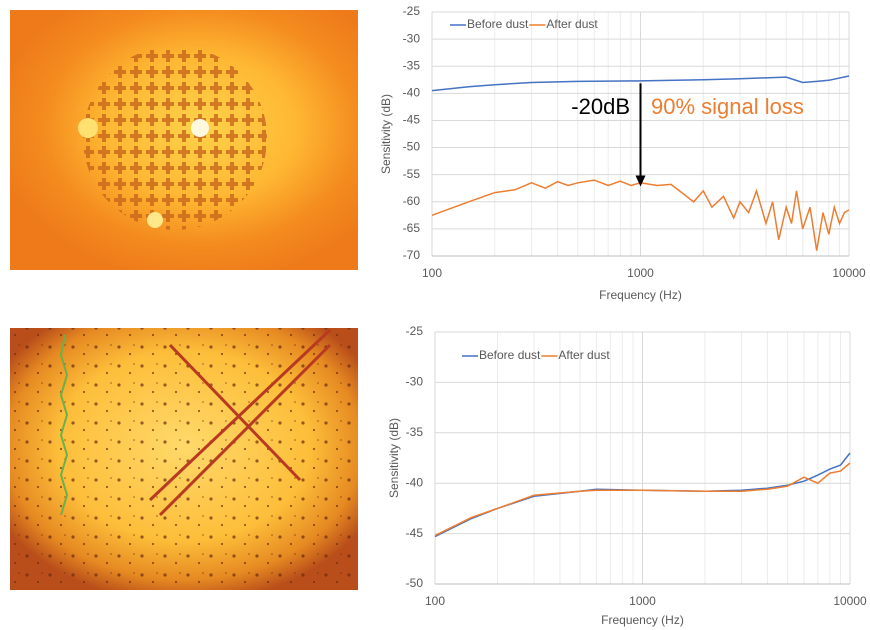 This screenshot has width=870, height=630. I want to click on y-tick-label: -60, so click(412, 201).